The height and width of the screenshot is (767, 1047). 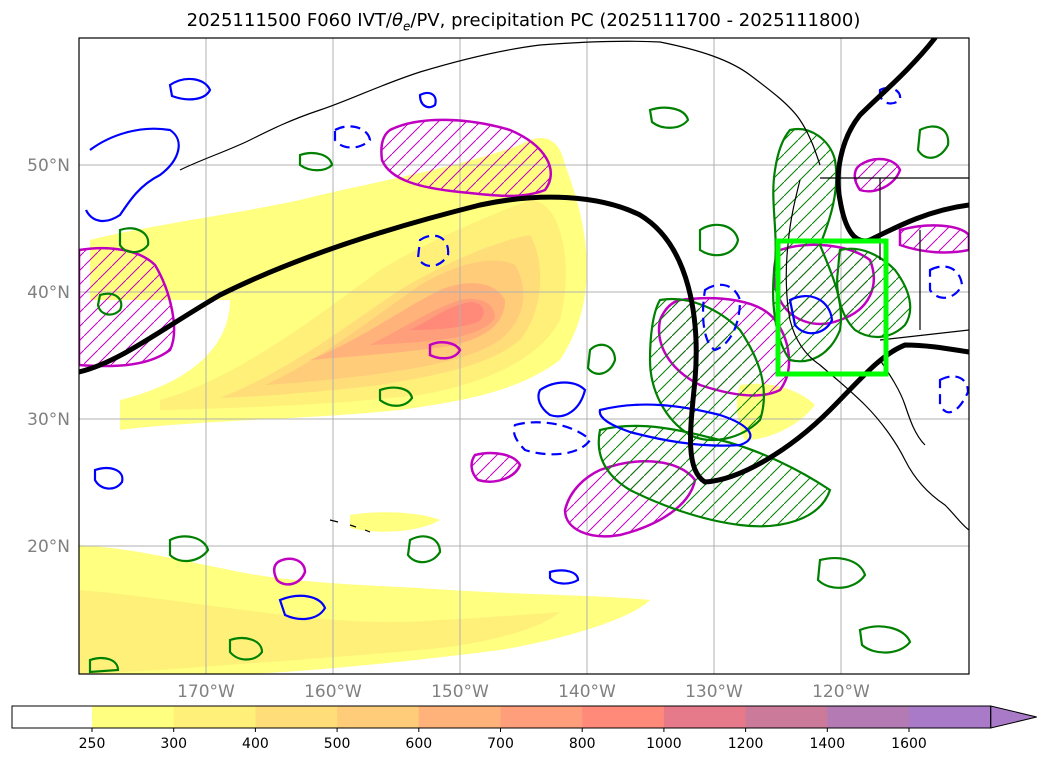 I want to click on colorbar-tick-label: 1600, so click(x=909, y=744).